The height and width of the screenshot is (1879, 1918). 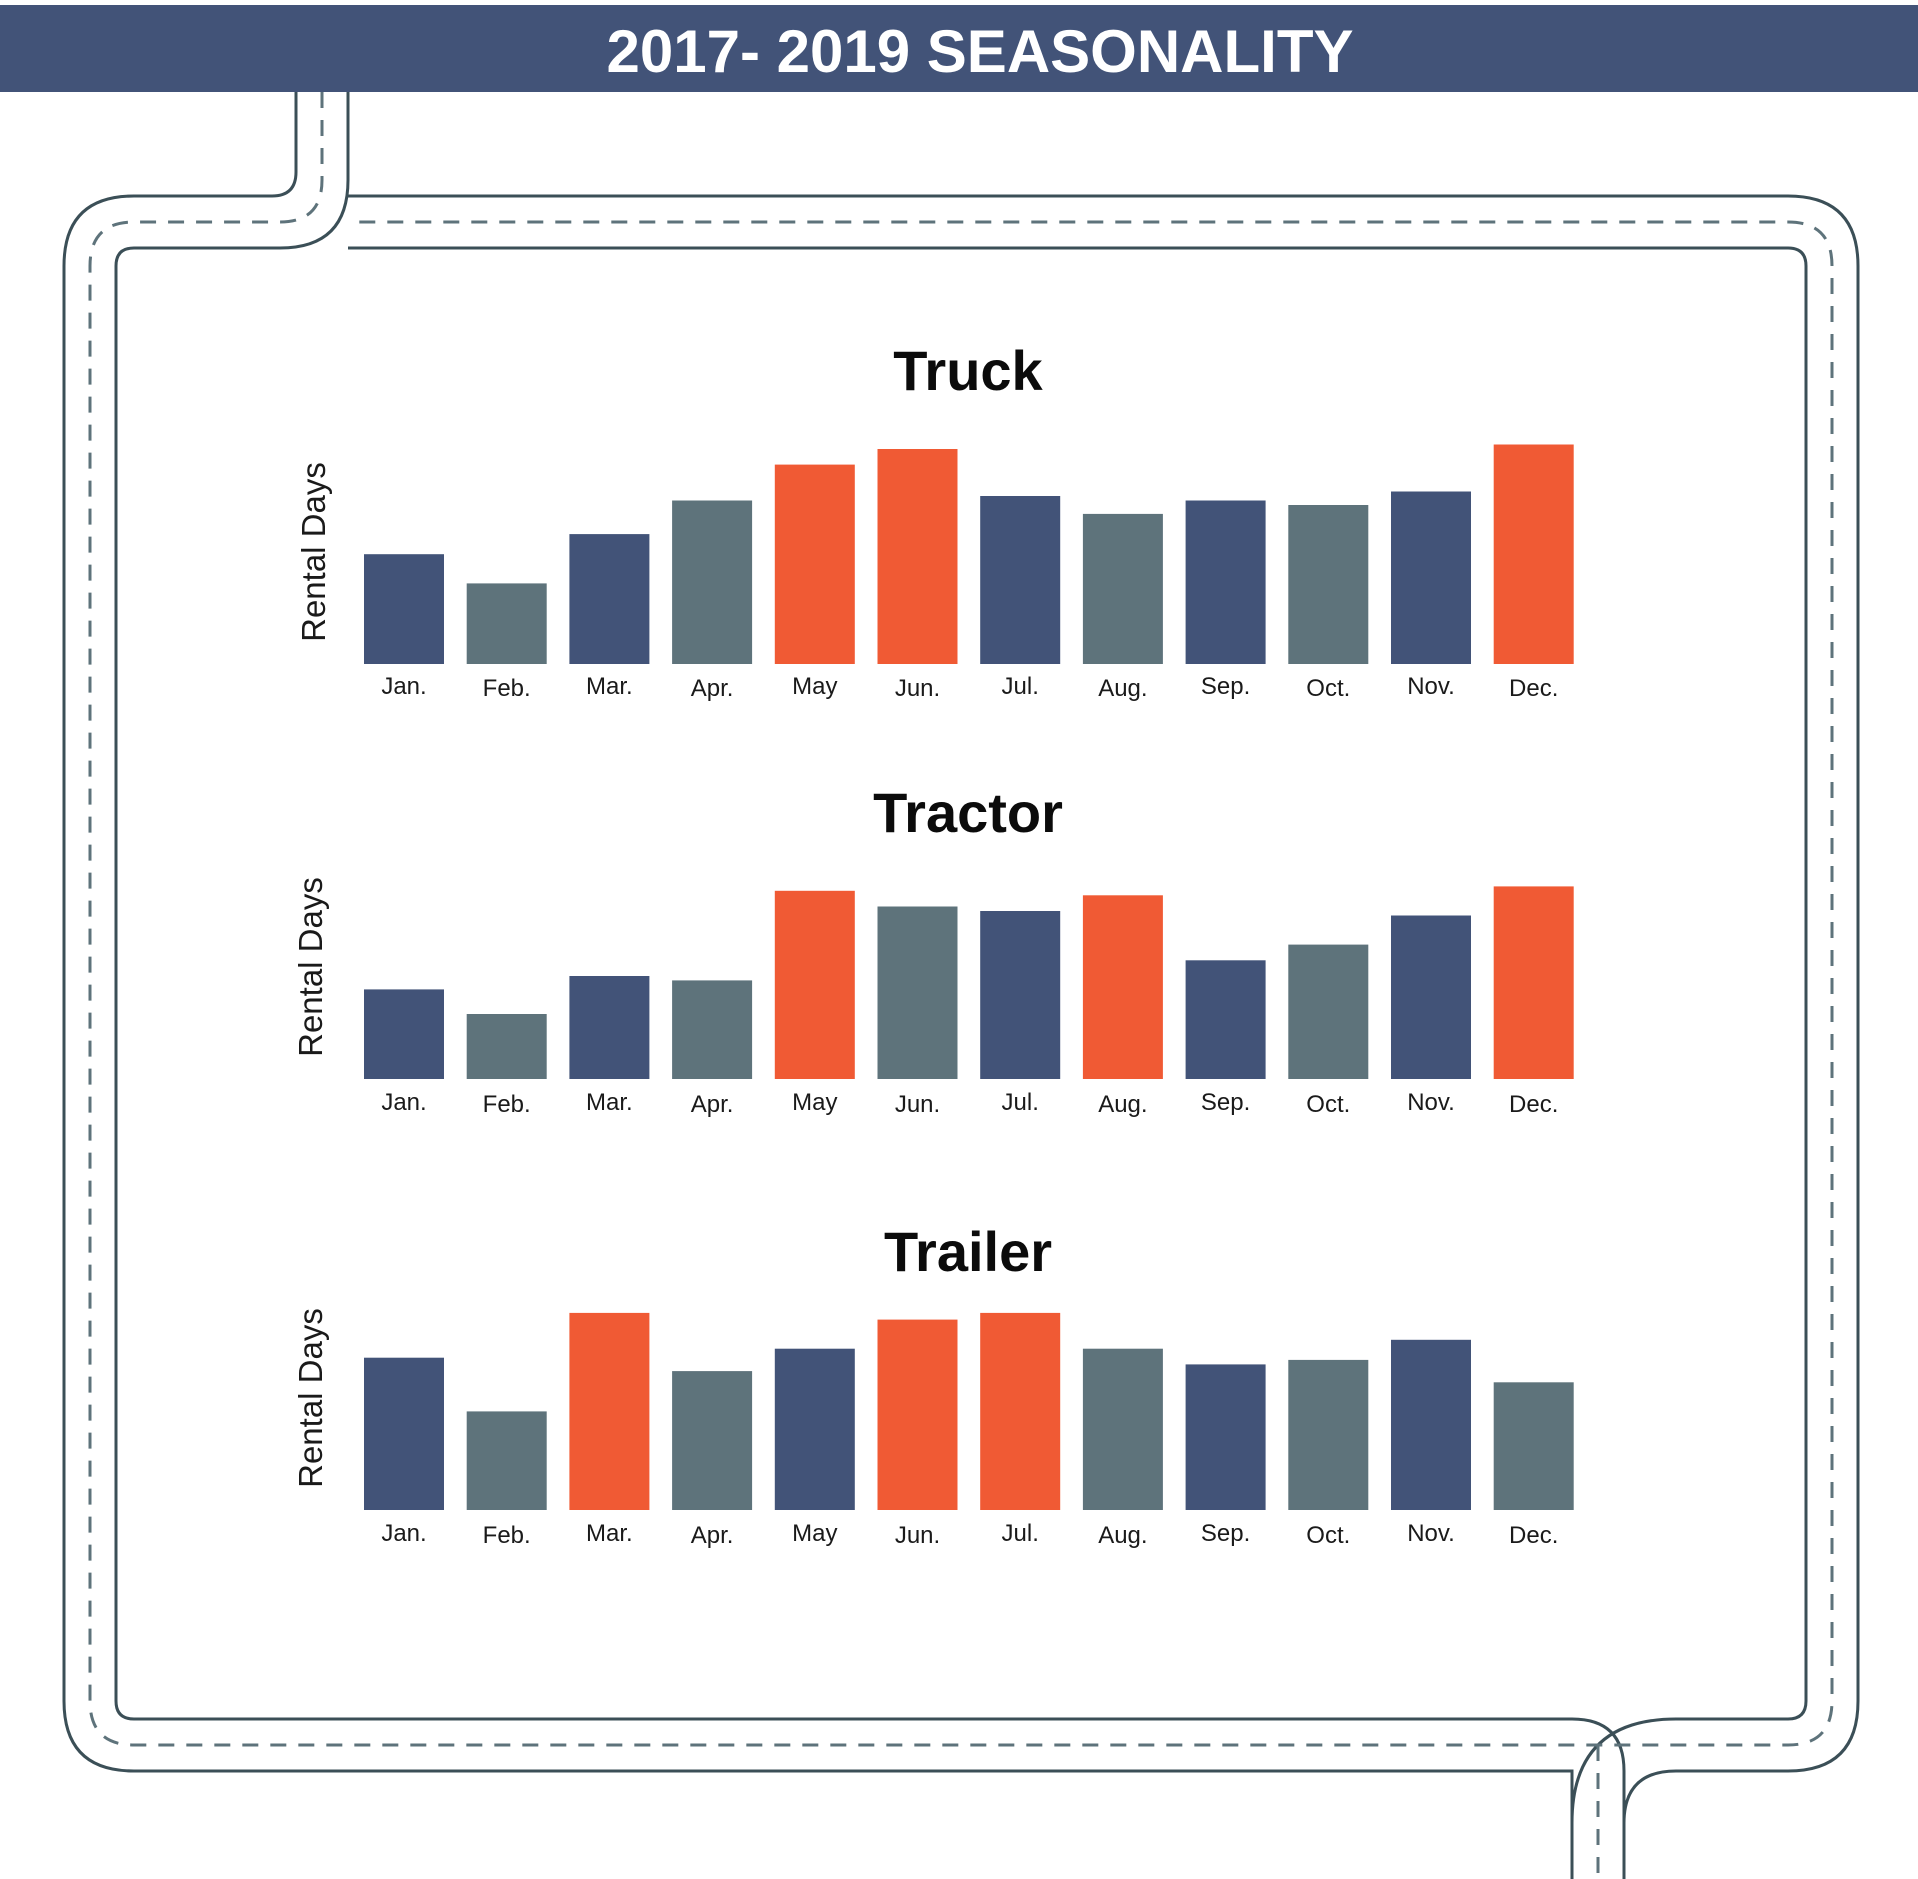 I want to click on chart-title: Trailer, so click(x=968, y=1251).